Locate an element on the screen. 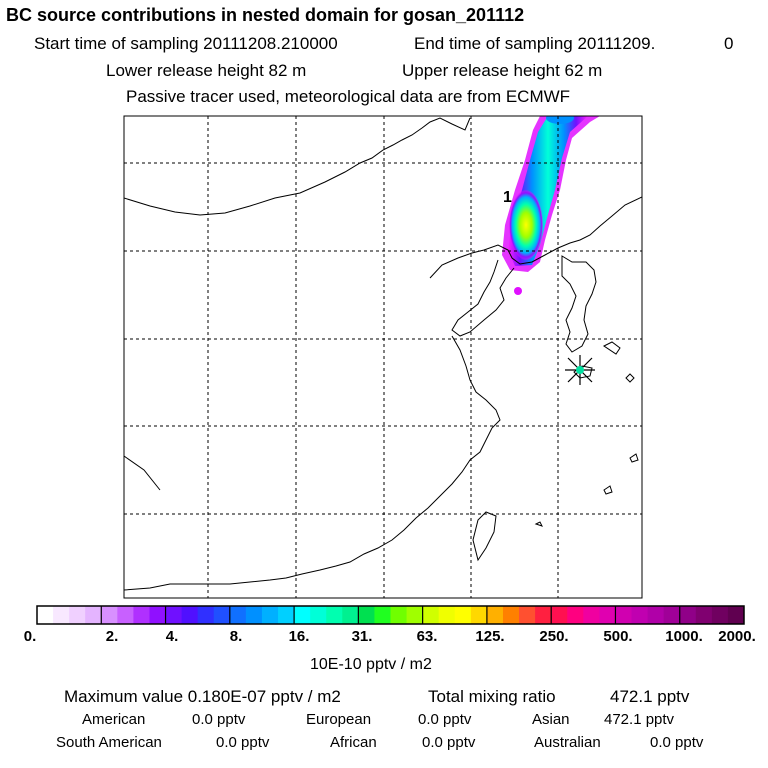 The height and width of the screenshot is (768, 768). colorbar-tick: 1000. is located at coordinates (684, 636).